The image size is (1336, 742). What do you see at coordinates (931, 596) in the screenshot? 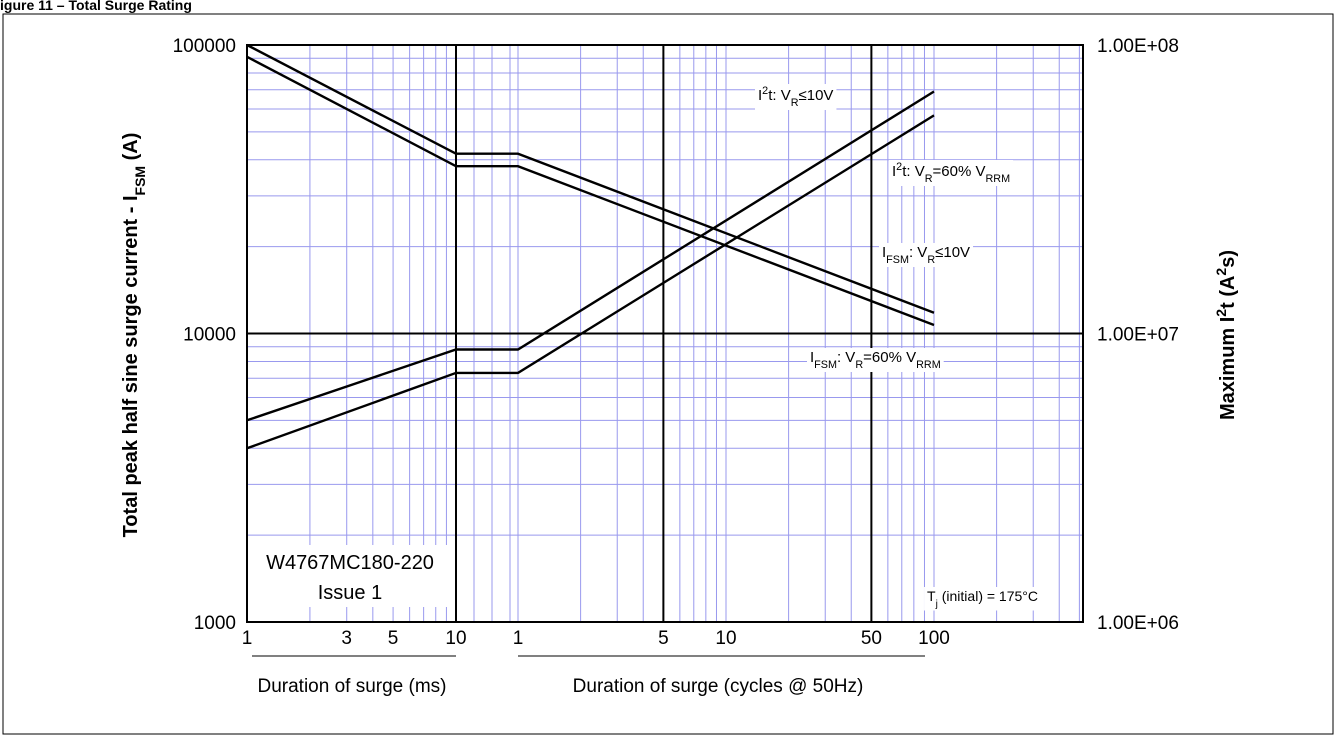
I see `junction-temp-note-part: T` at bounding box center [931, 596].